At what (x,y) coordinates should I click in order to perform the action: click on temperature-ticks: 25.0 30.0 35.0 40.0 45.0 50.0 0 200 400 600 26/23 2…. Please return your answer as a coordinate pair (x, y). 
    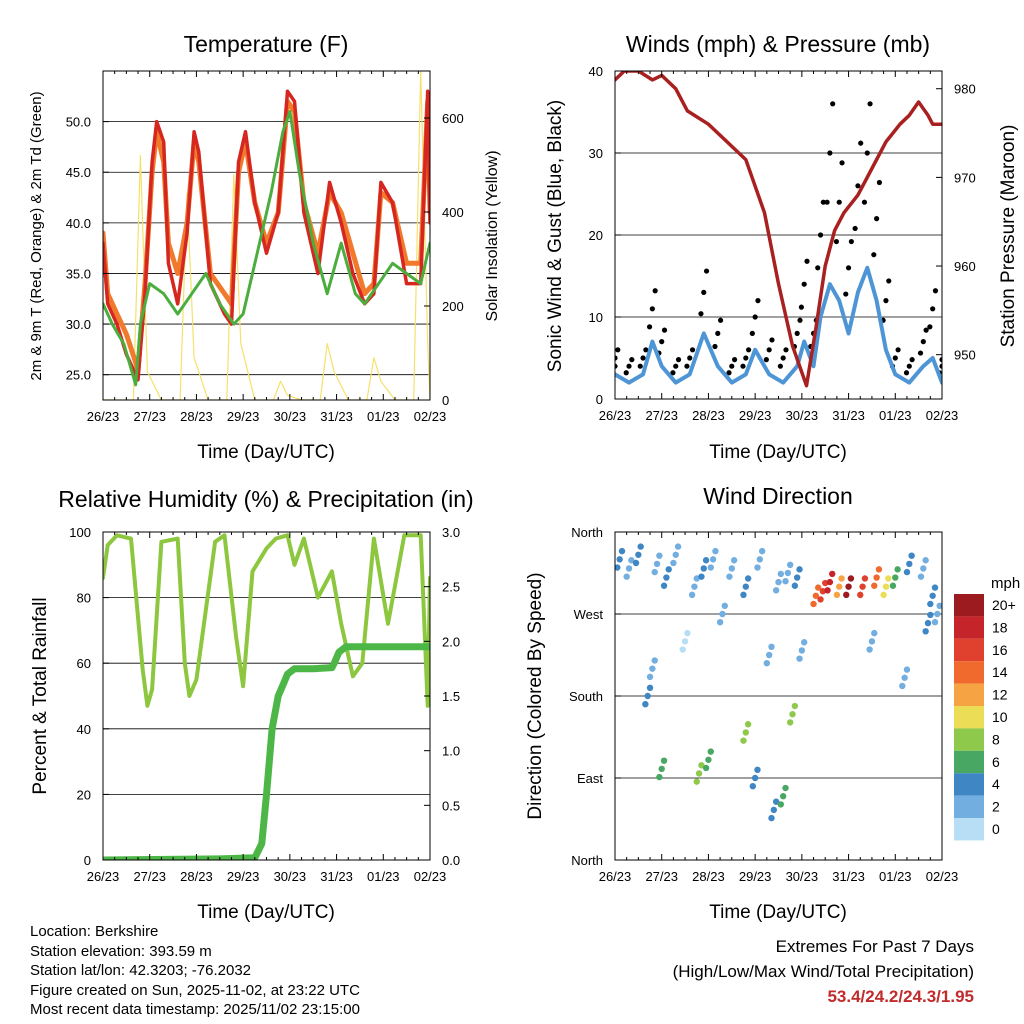
    Looking at the image, I should click on (265, 247).